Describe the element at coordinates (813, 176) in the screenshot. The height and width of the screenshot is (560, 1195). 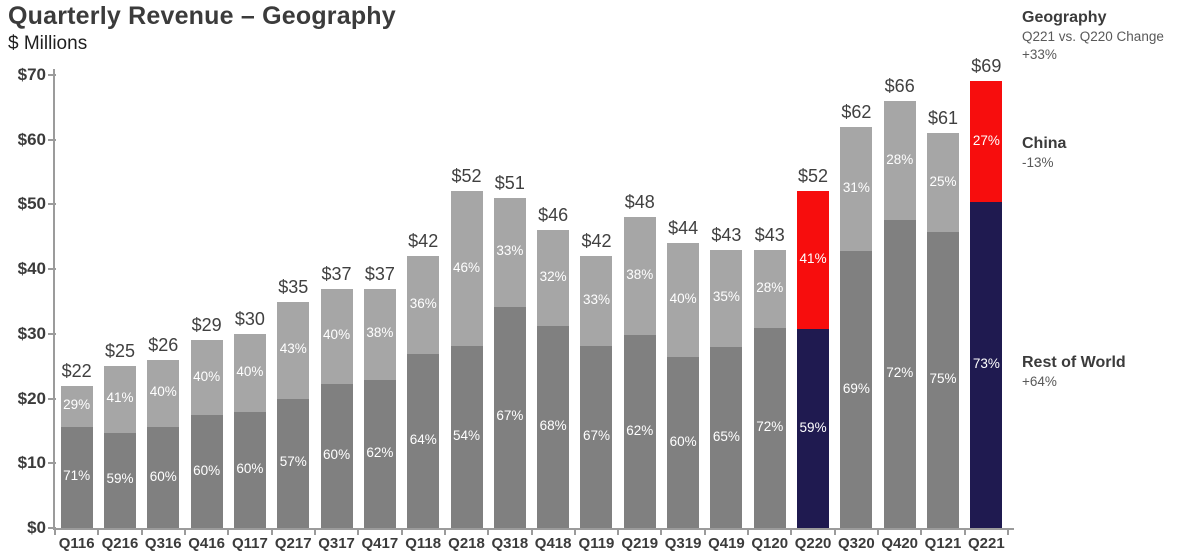
I see `bar-total-Q220: $52` at that location.